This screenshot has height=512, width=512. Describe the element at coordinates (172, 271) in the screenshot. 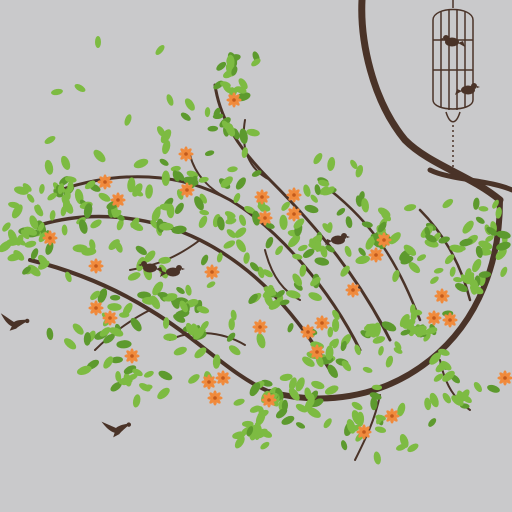

I see `perched-bird` at that location.